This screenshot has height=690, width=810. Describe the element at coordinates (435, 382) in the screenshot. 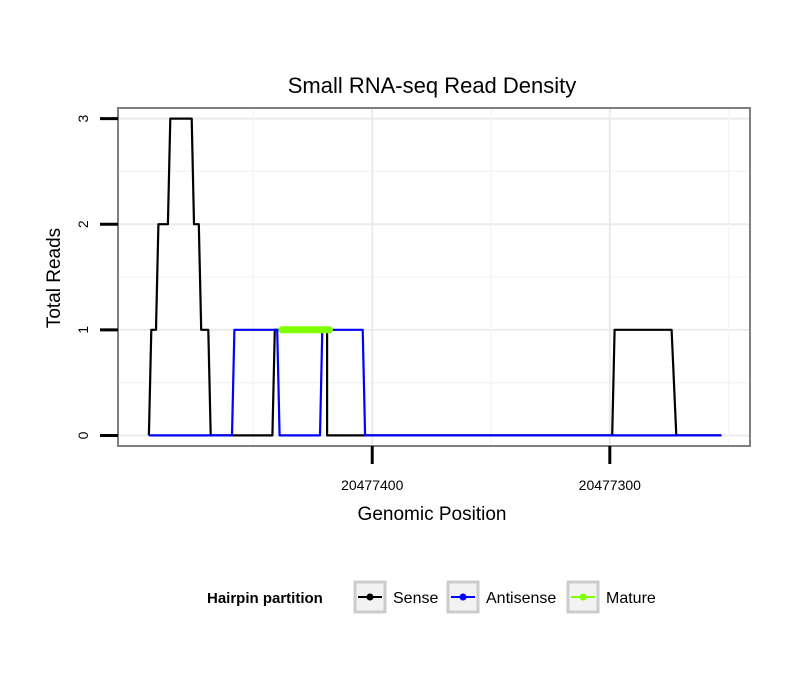

I see `series-line-antisense` at that location.